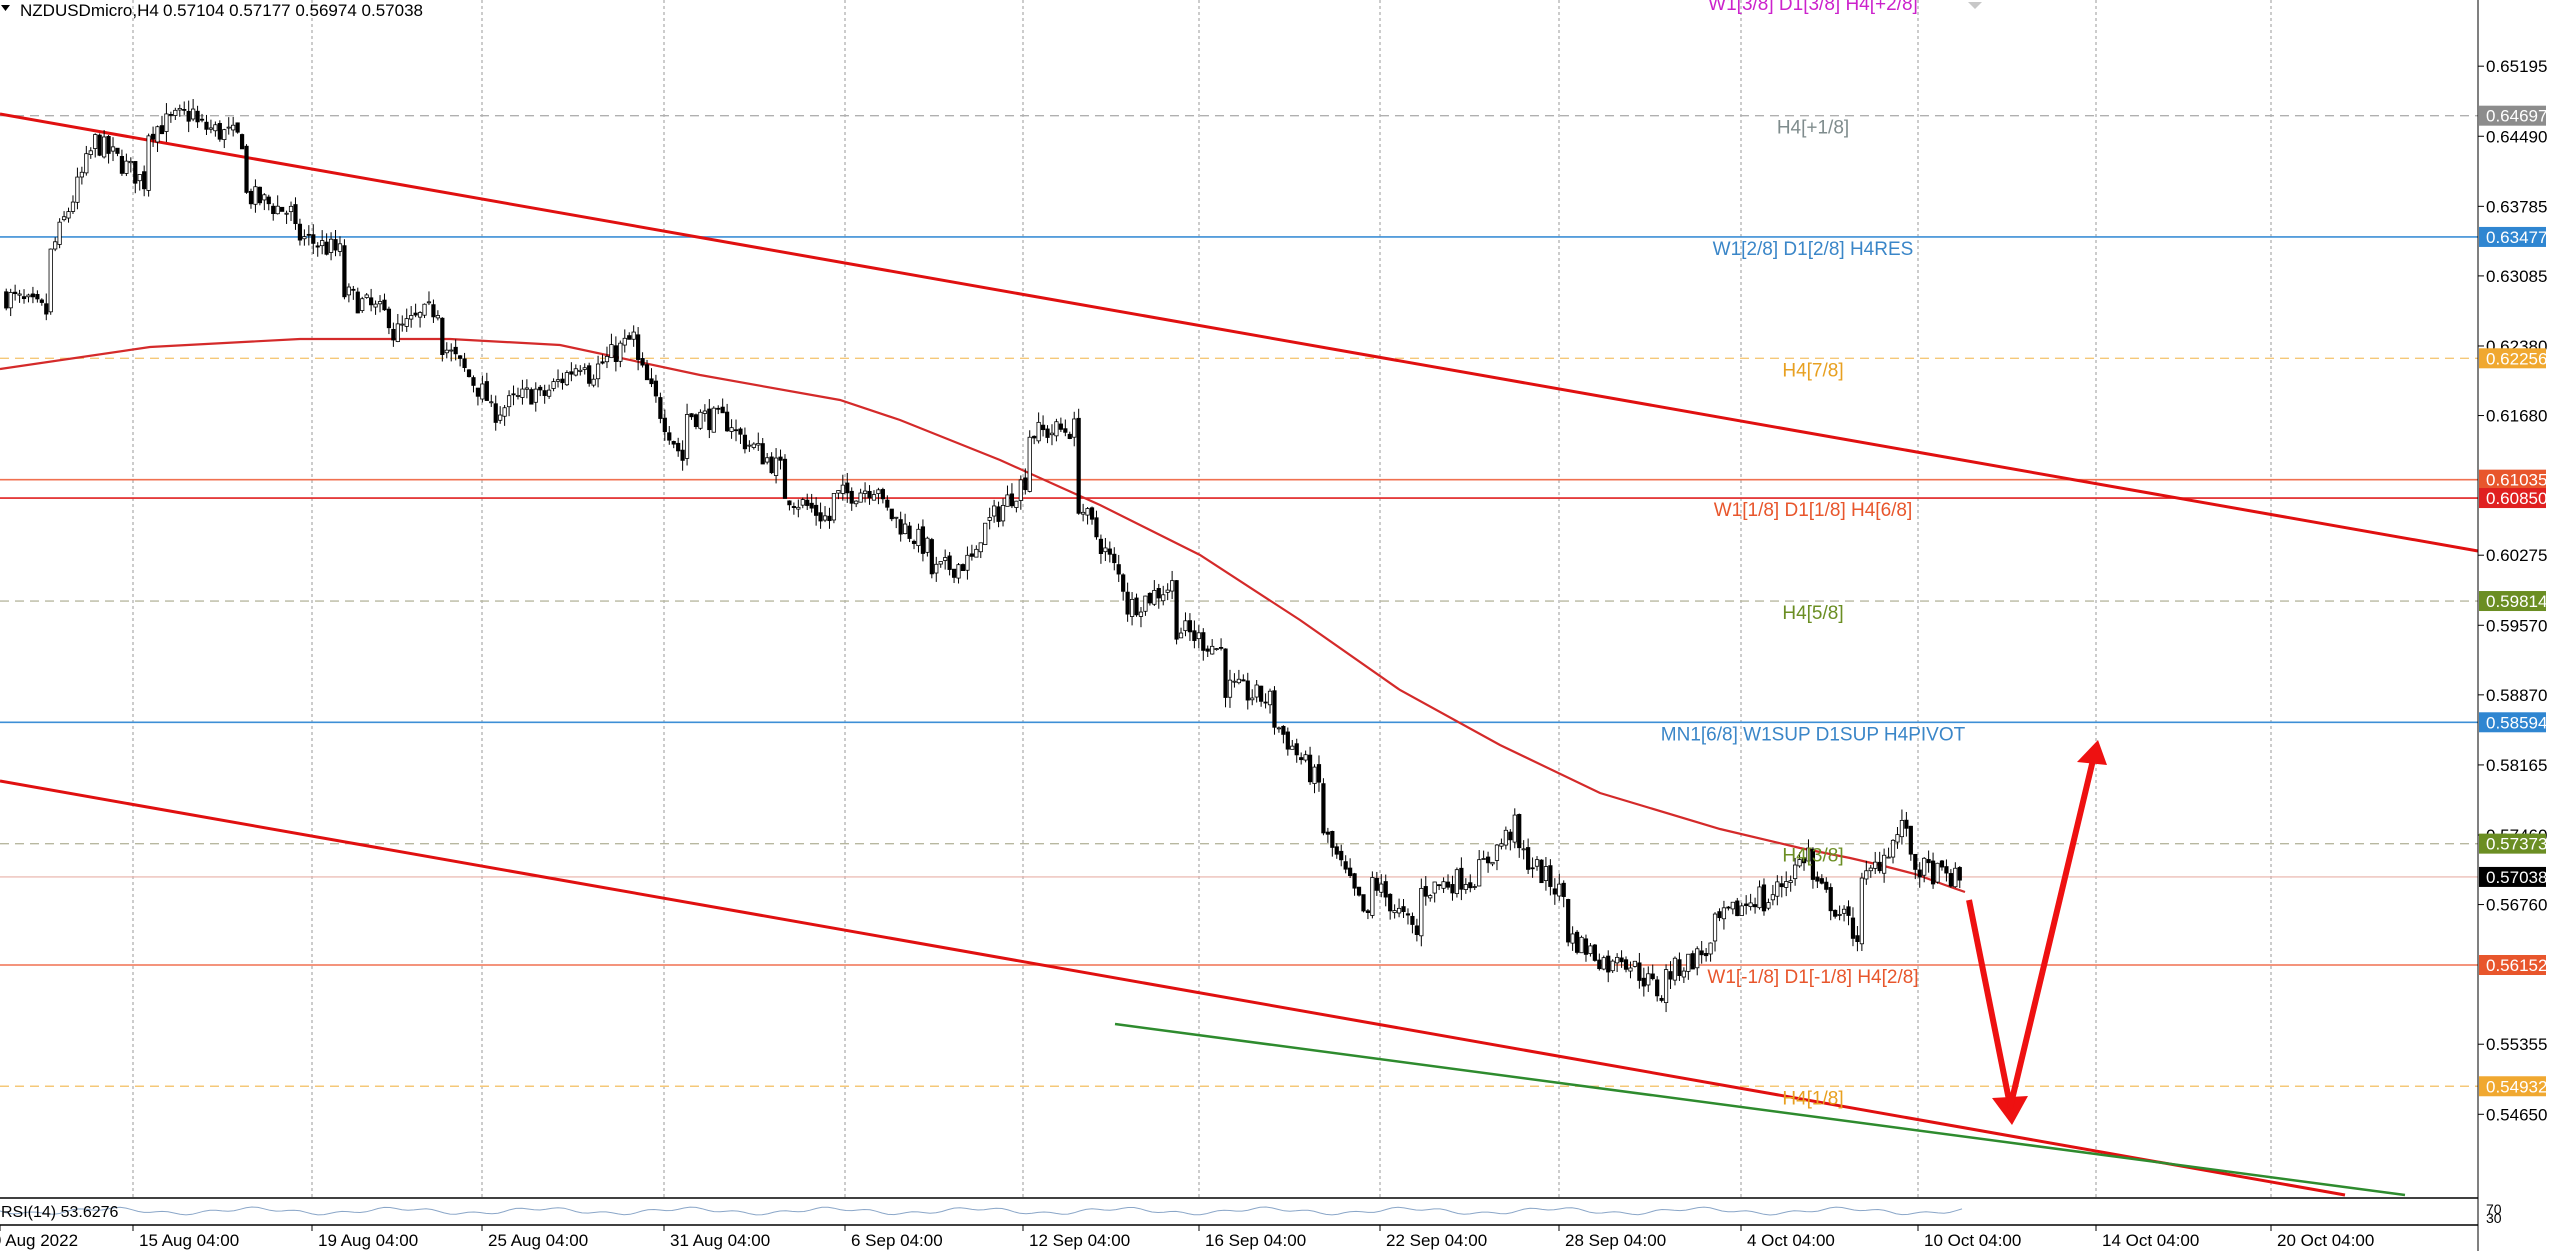  I want to click on dropdown-triangle-icon, so click(5, 8).